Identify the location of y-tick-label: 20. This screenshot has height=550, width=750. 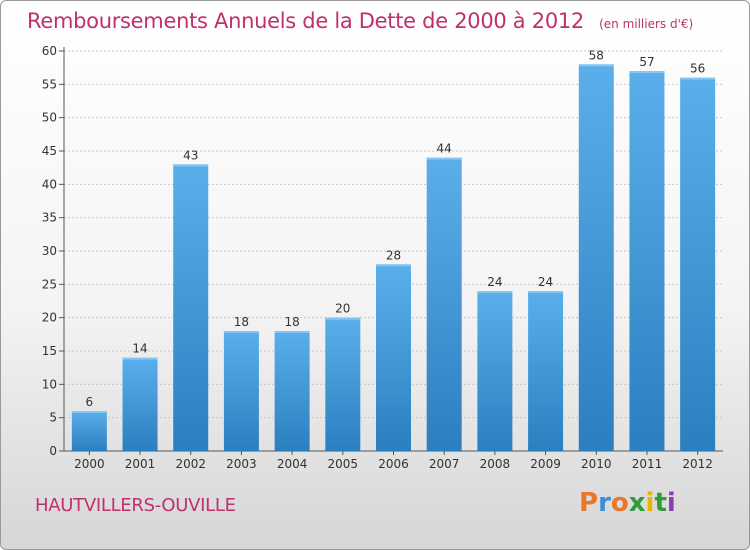
(49, 318).